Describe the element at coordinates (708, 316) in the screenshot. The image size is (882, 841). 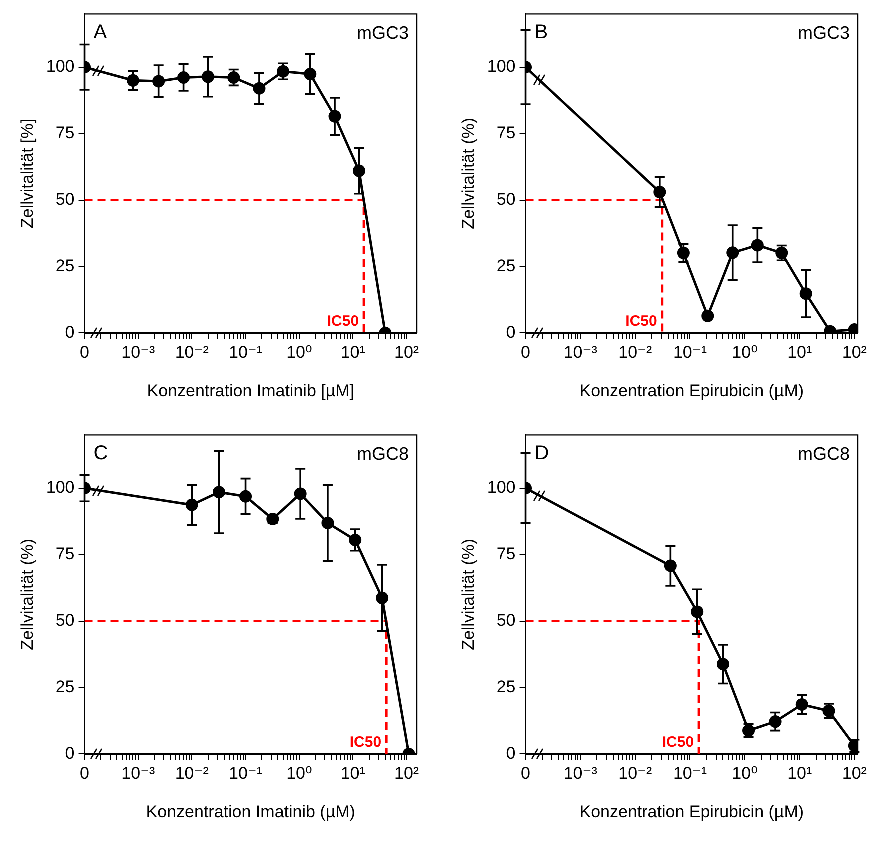
I see `point` at that location.